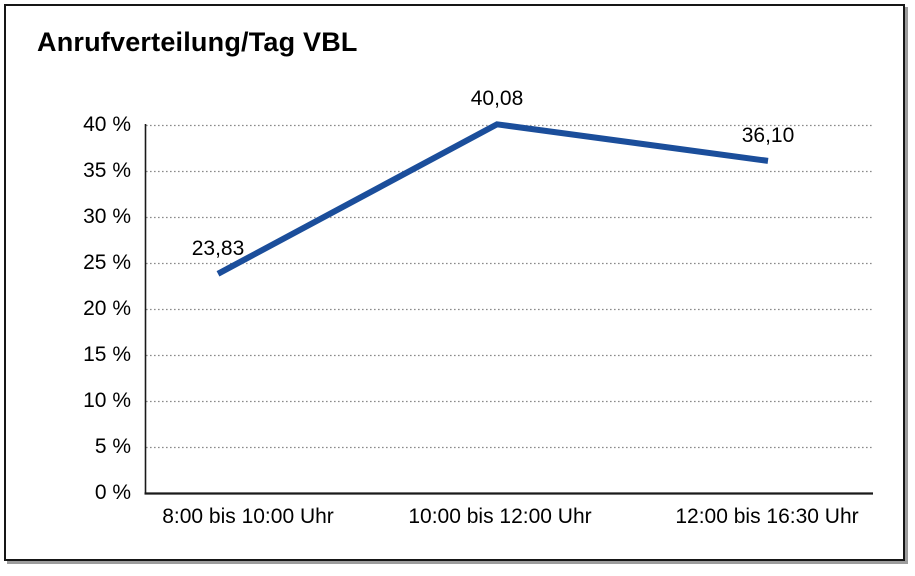 The height and width of the screenshot is (576, 915). Describe the element at coordinates (497, 99) in the screenshot. I see `data-point-label: 40,08` at that location.